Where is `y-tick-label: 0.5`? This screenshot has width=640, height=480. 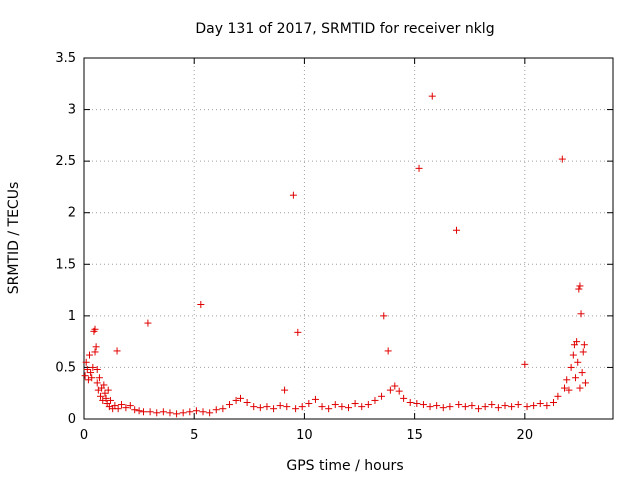 y-tick-label: 0.5 is located at coordinates (65, 367).